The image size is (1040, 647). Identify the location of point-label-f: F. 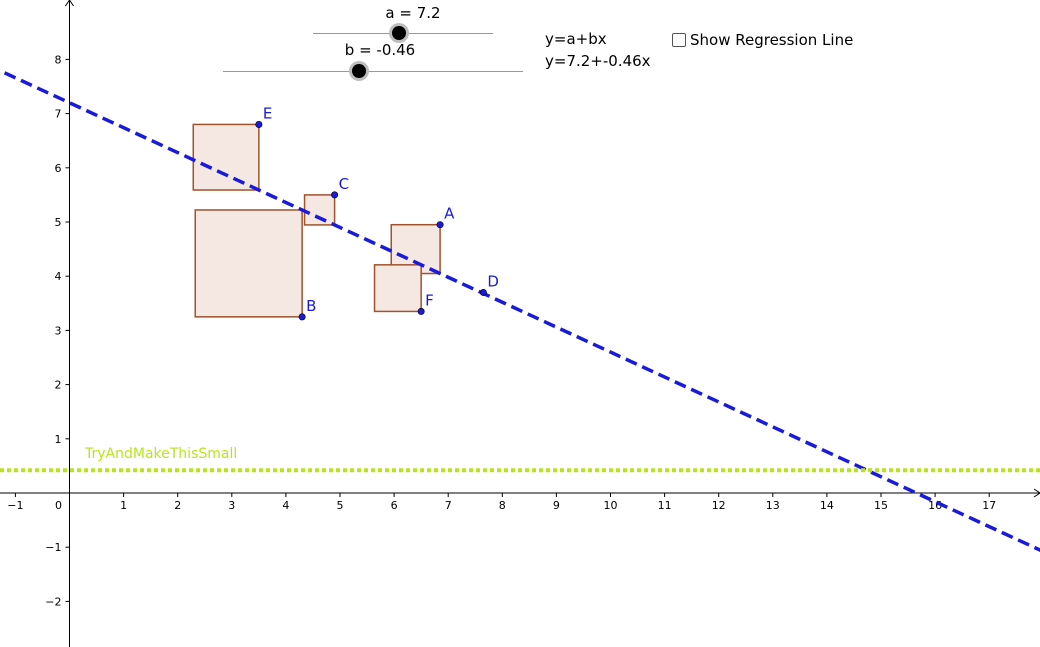
(429, 300).